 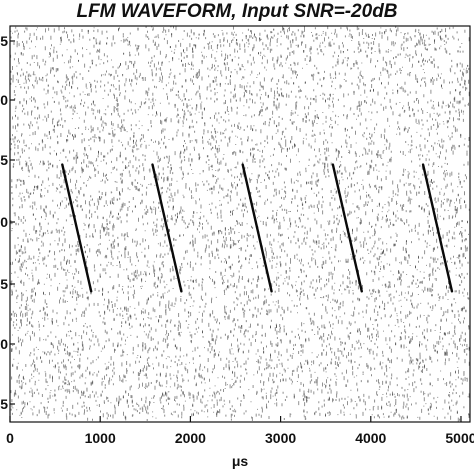 I want to click on x-tick-label: 5000, so click(x=459, y=438).